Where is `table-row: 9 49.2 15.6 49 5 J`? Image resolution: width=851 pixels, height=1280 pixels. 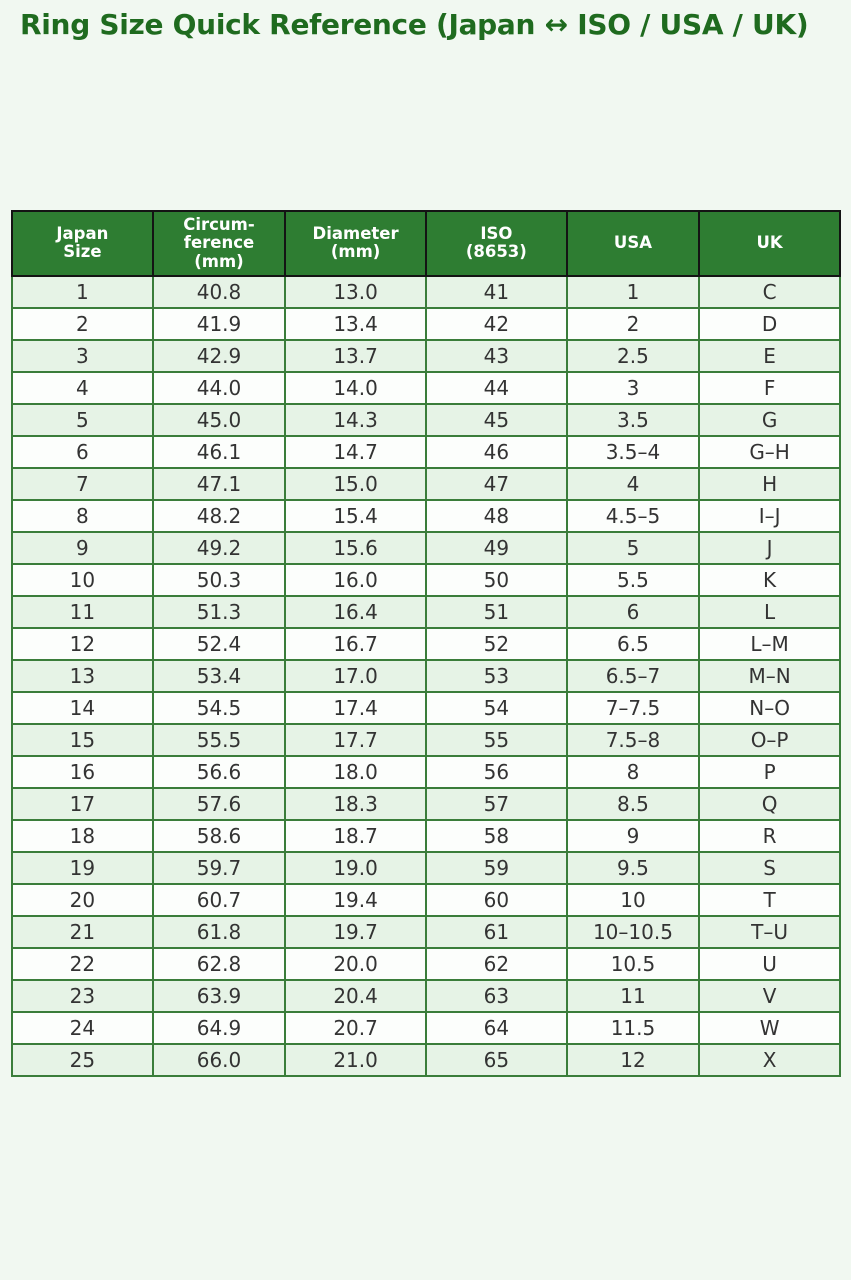 table-row: 9 49.2 15.6 49 5 J is located at coordinates (426, 548).